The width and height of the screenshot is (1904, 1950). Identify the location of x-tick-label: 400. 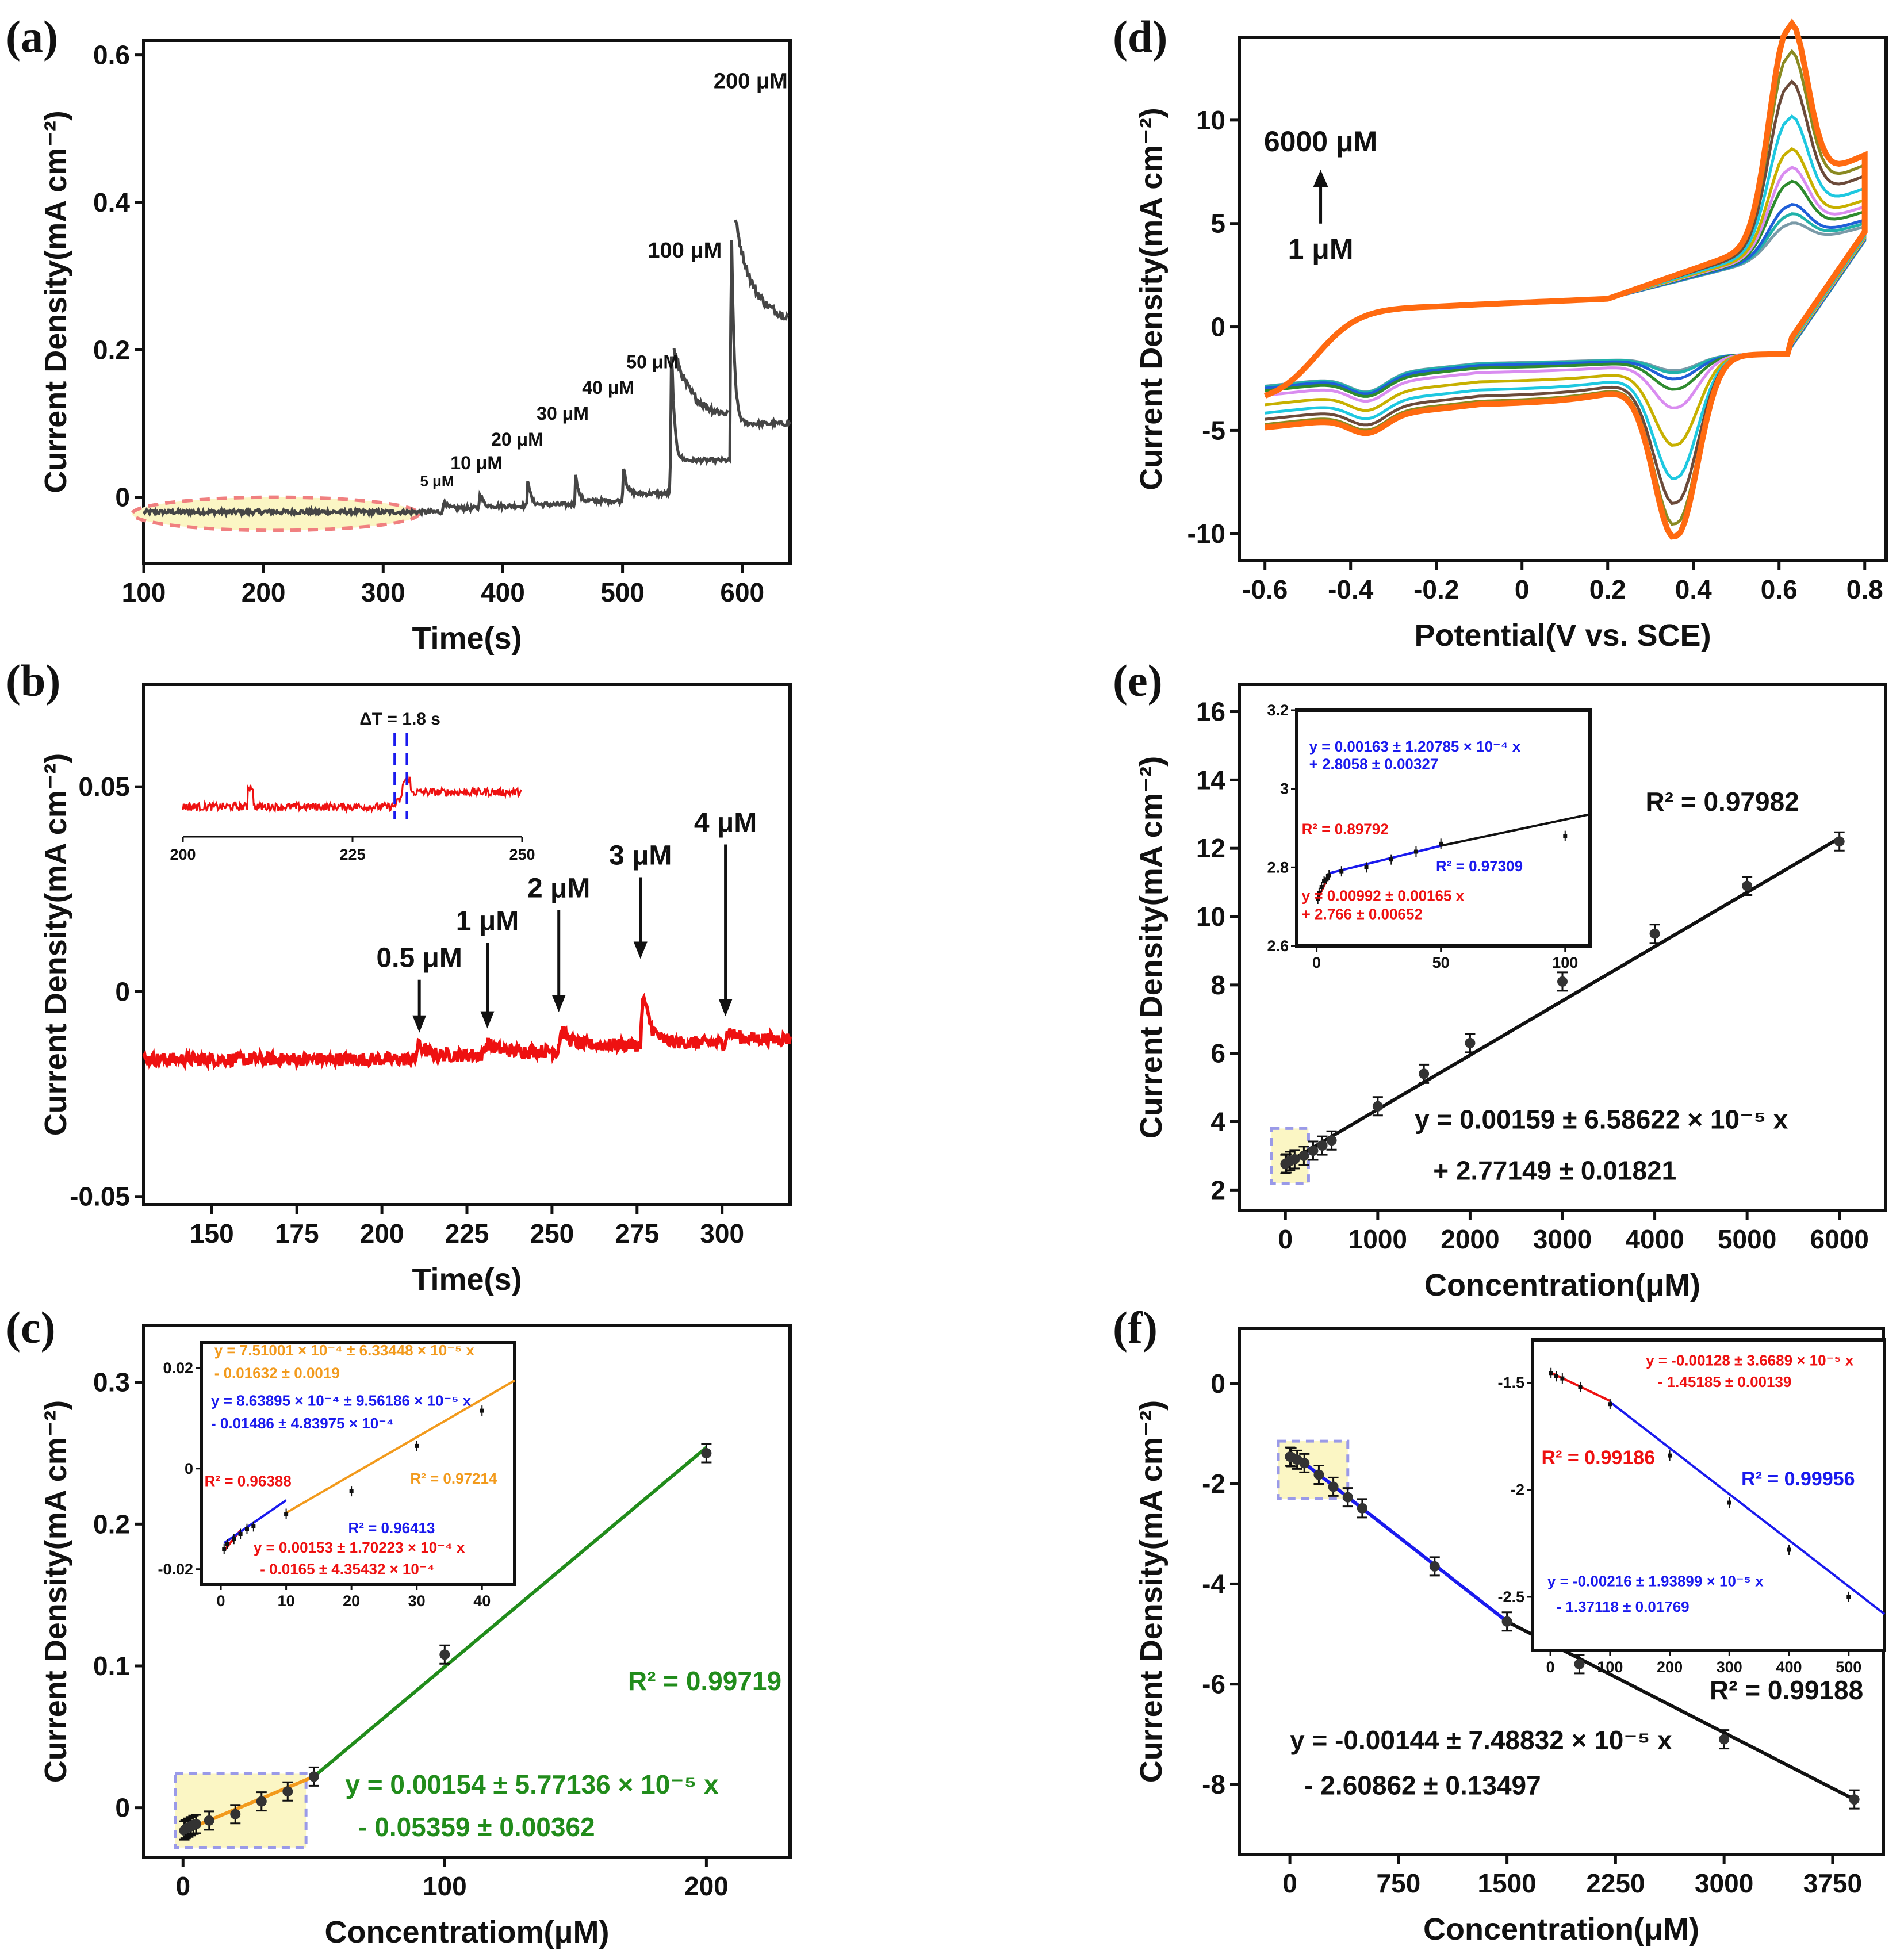
(503, 592).